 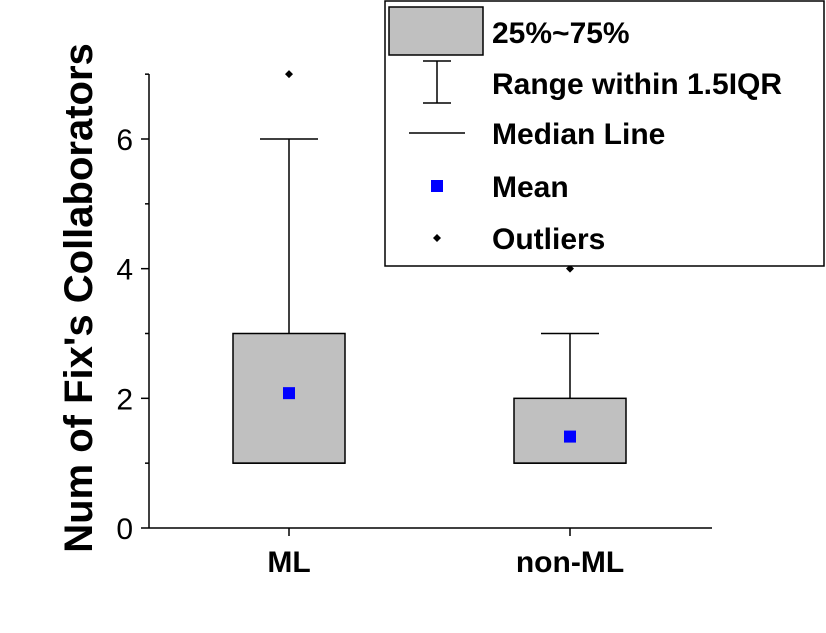 I want to click on outlier-marker, so click(x=289, y=74).